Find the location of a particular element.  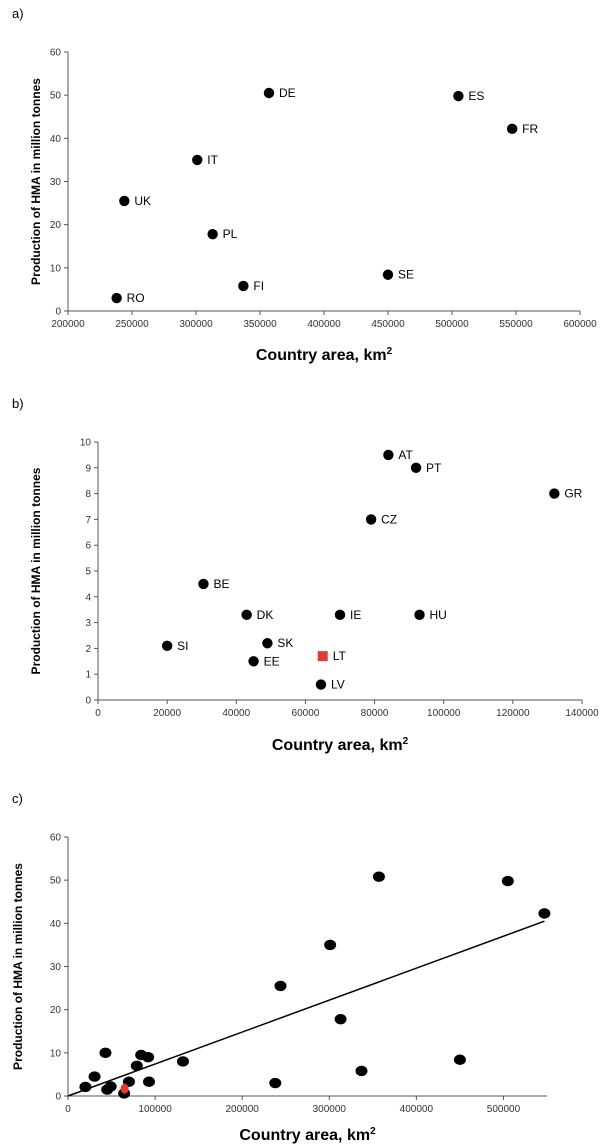

data-point-label: SK is located at coordinates (285, 643).